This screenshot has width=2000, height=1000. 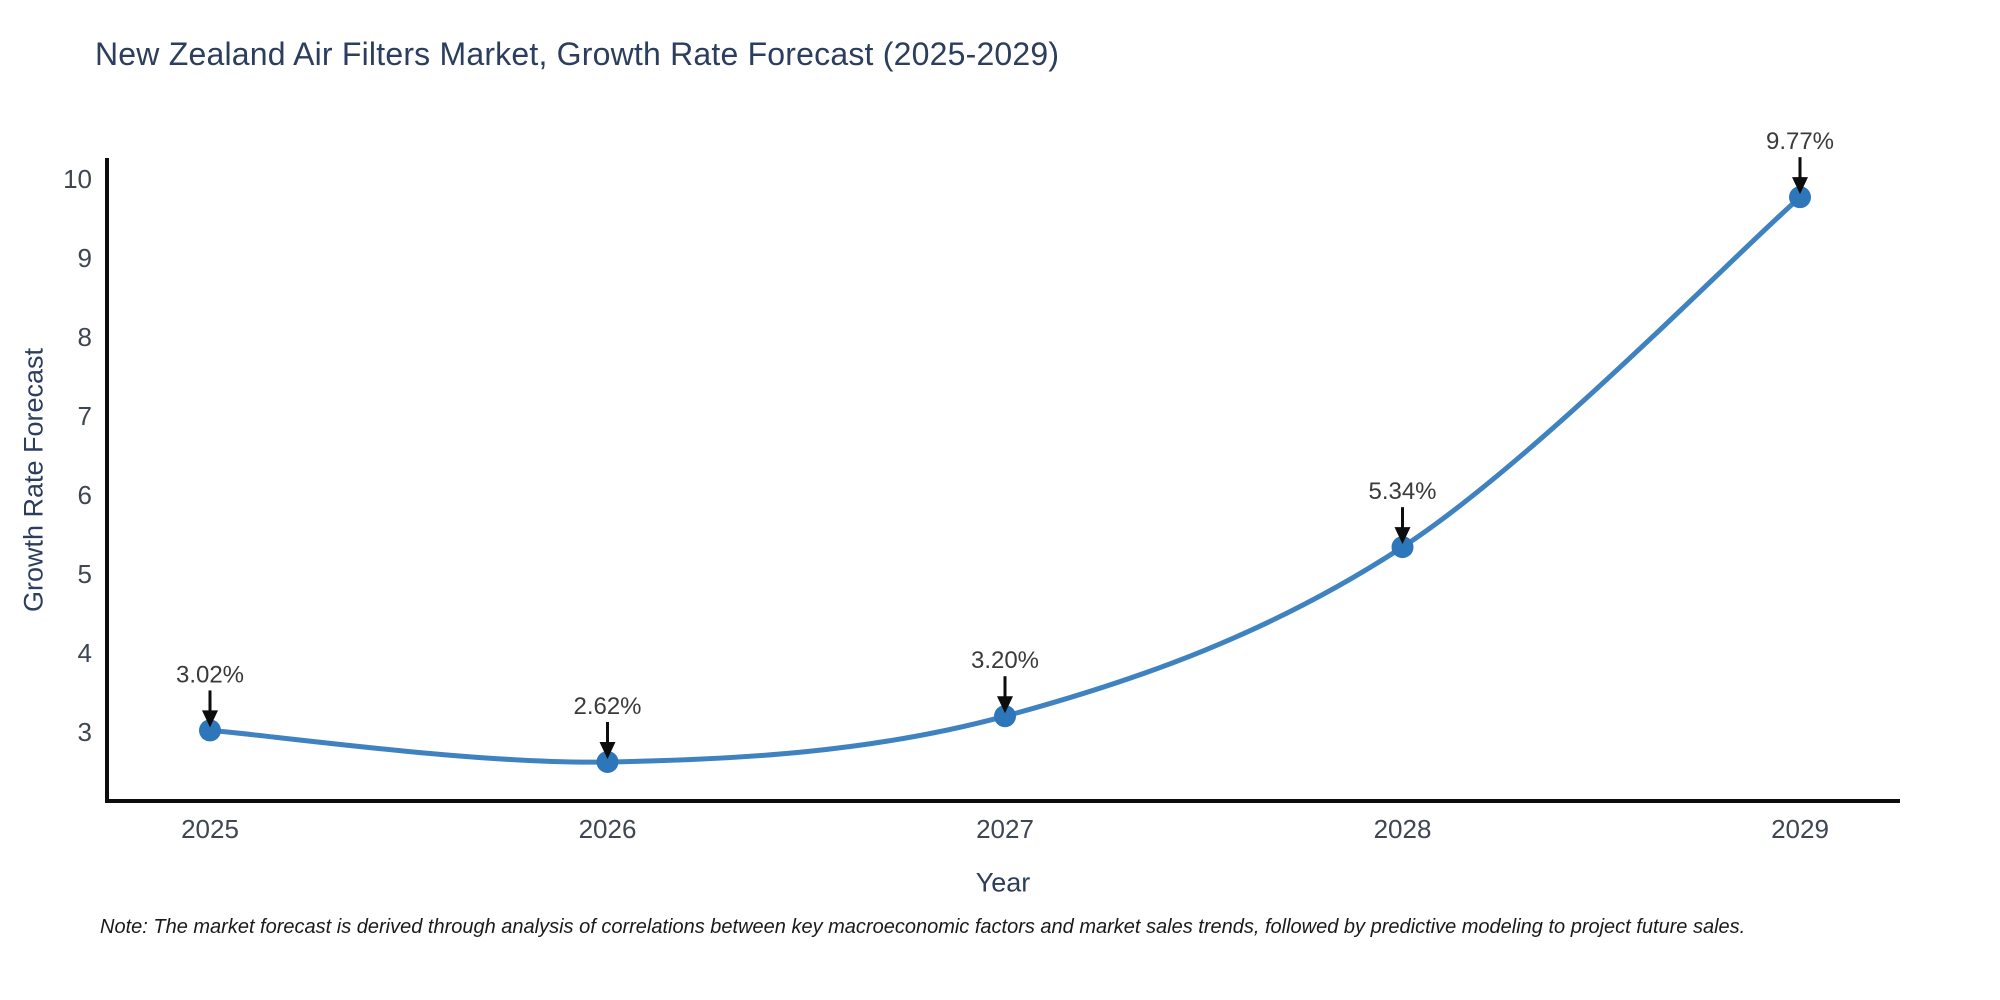 I want to click on y-tick-label: 10, so click(x=77, y=179).